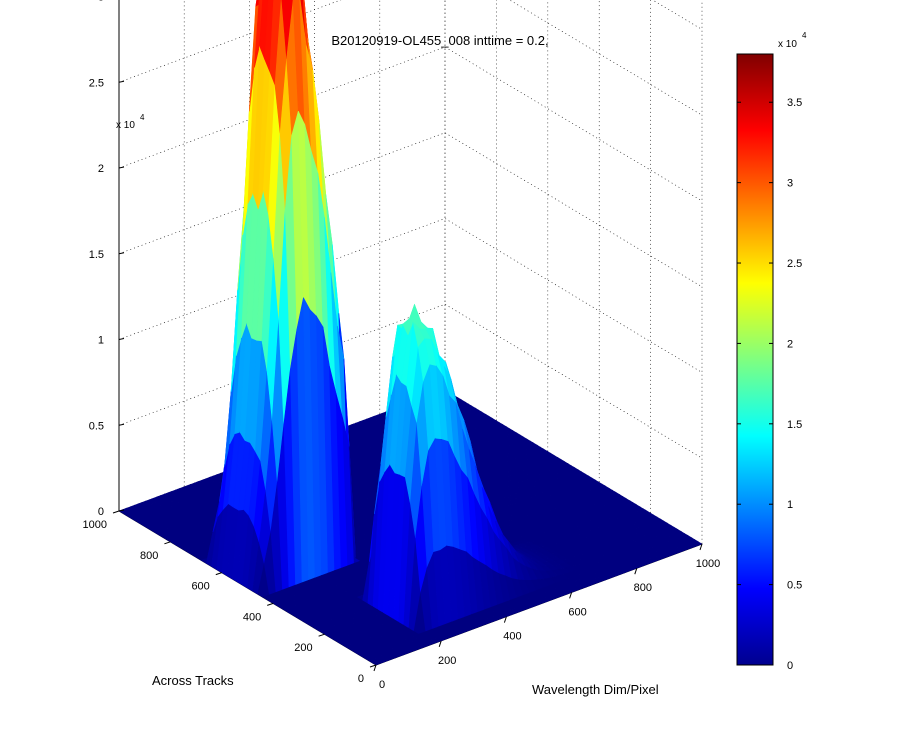  What do you see at coordinates (101, 512) in the screenshot?
I see `z-tick-label: 0` at bounding box center [101, 512].